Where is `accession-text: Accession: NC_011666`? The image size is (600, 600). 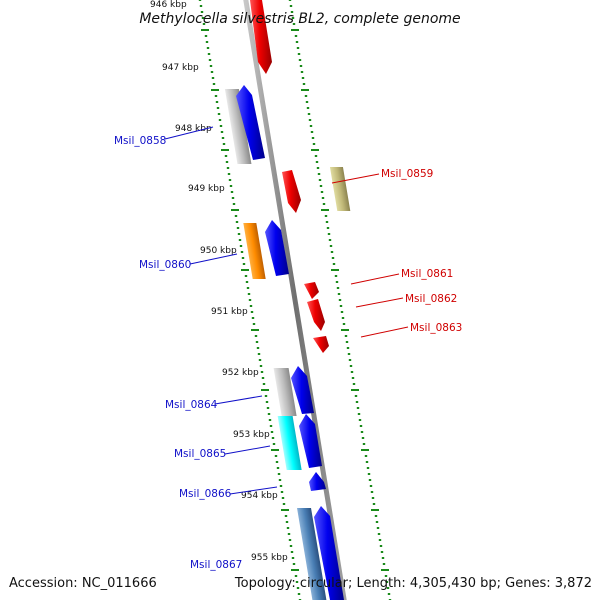 accession-text: Accession: NC_011666 is located at coordinates (83, 583).